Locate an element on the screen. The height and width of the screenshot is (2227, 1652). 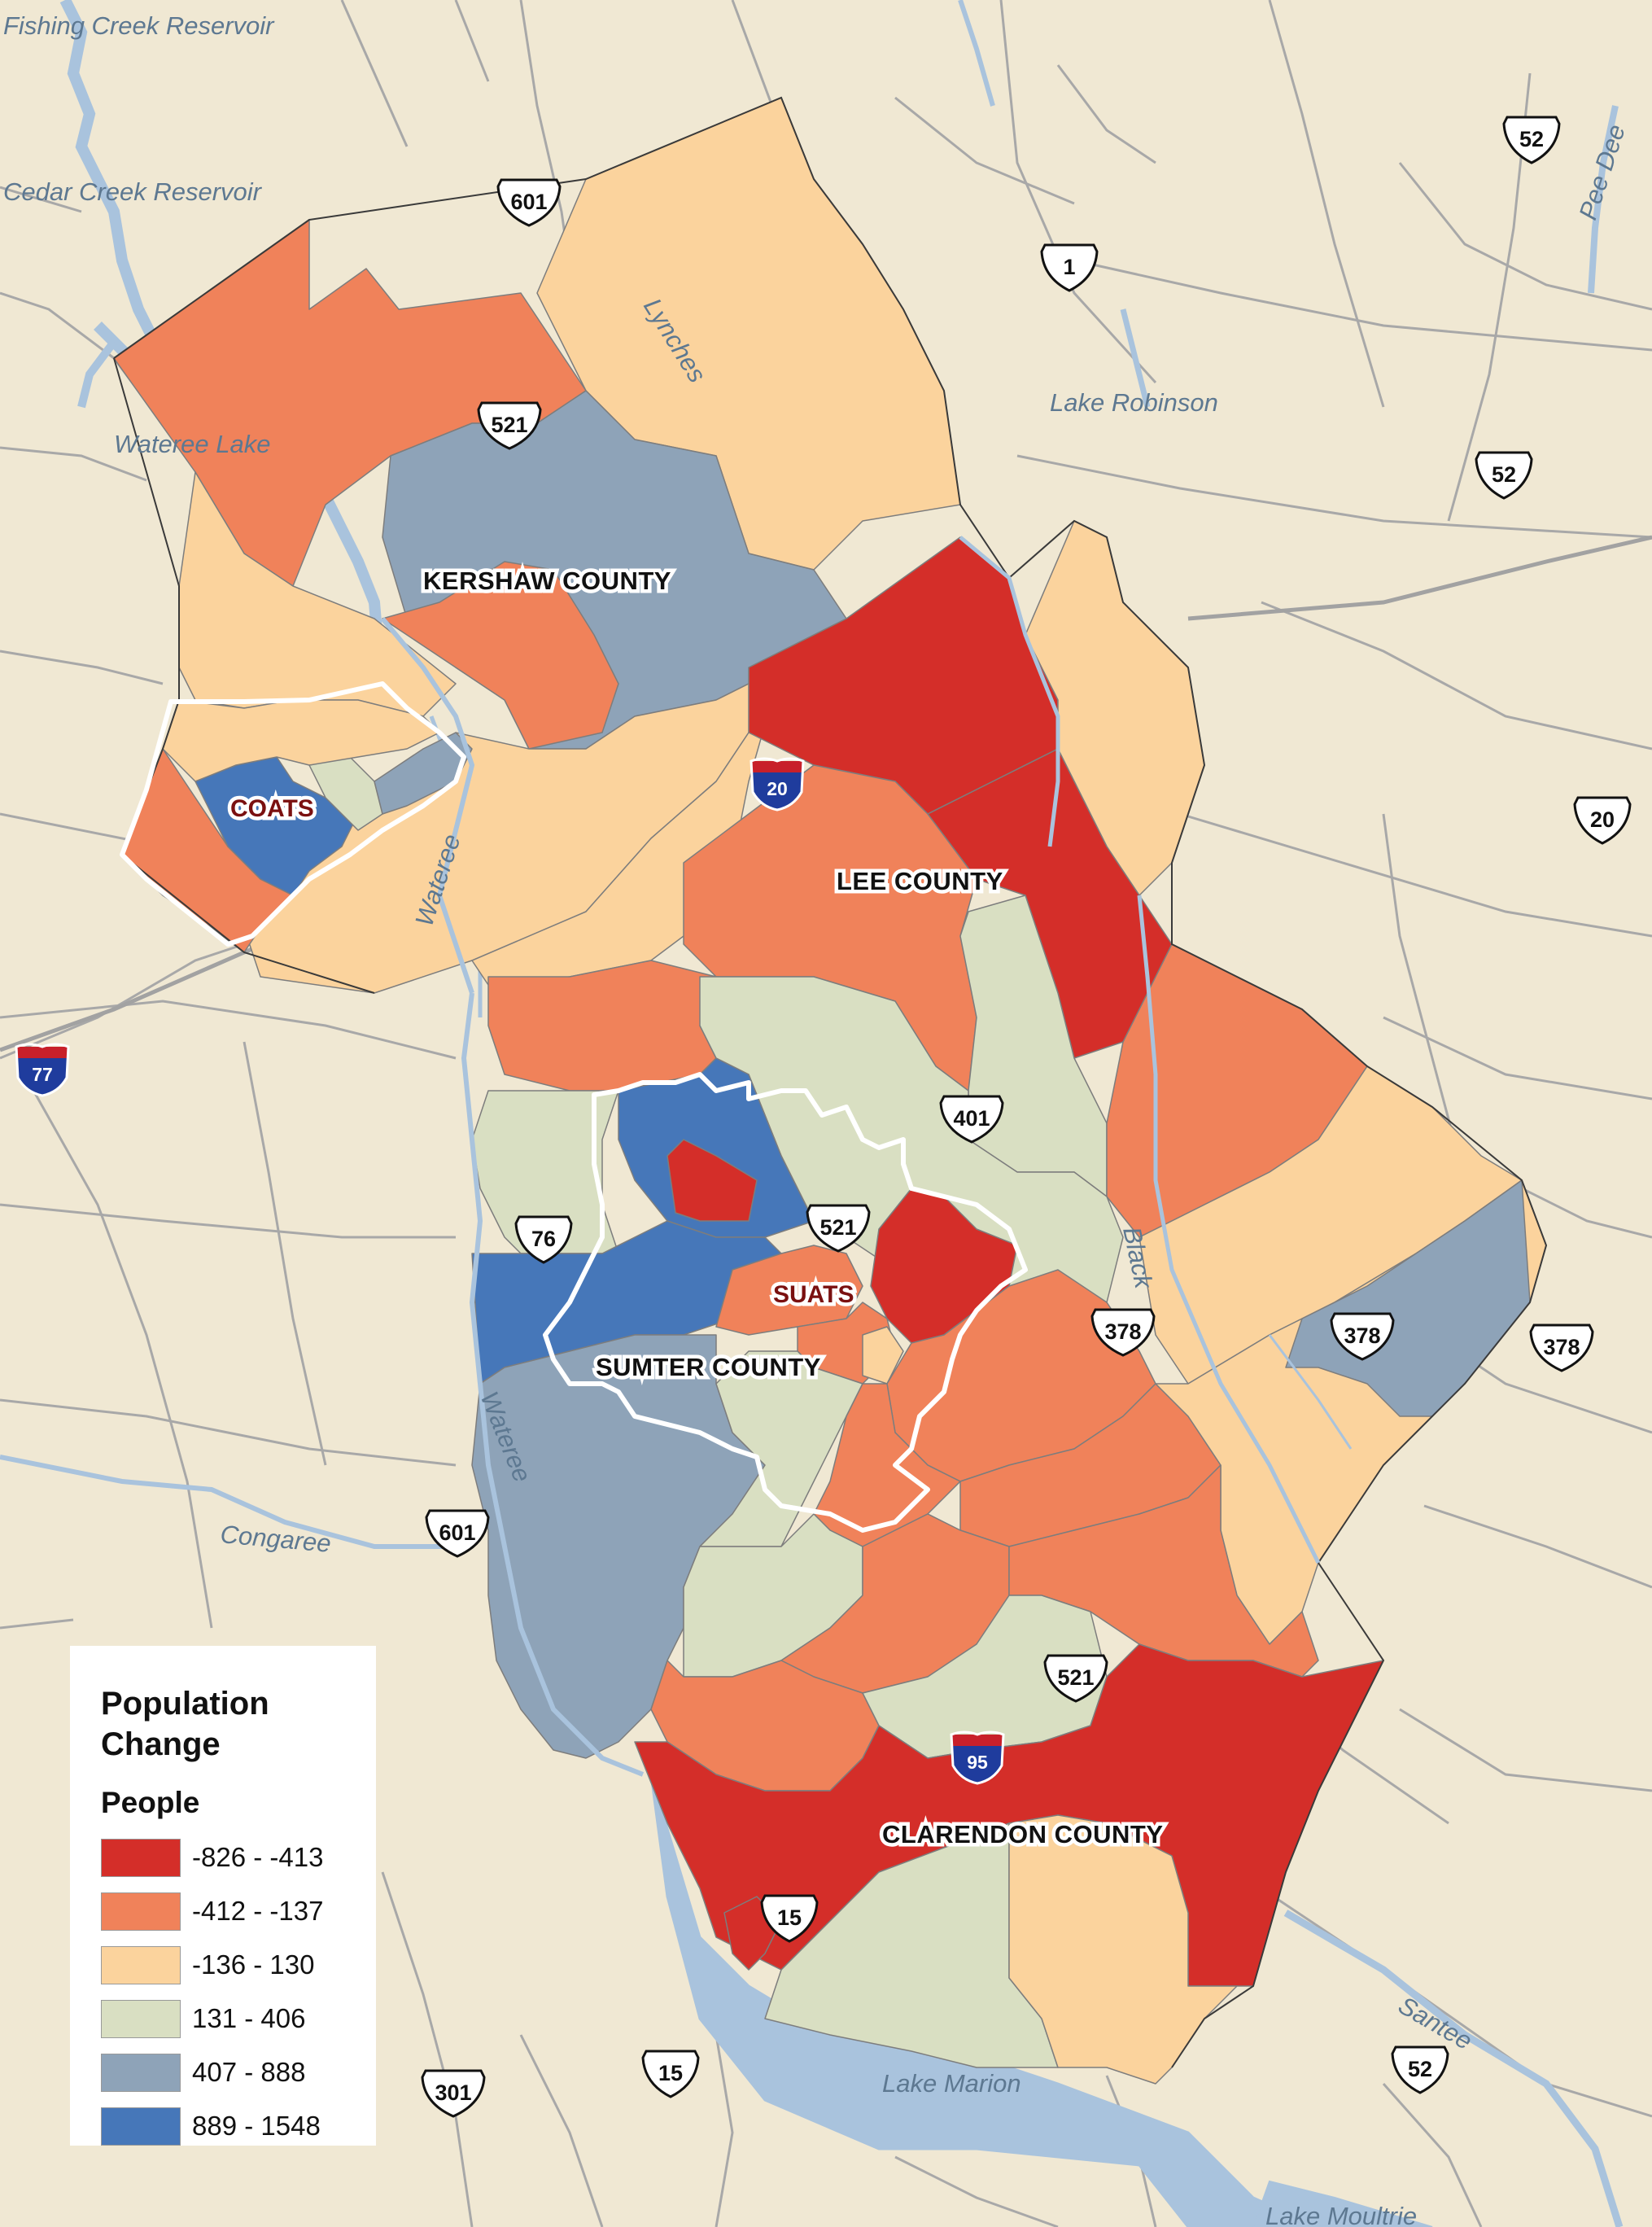
legend-item: 407 - 888 is located at coordinates (238, 2072).